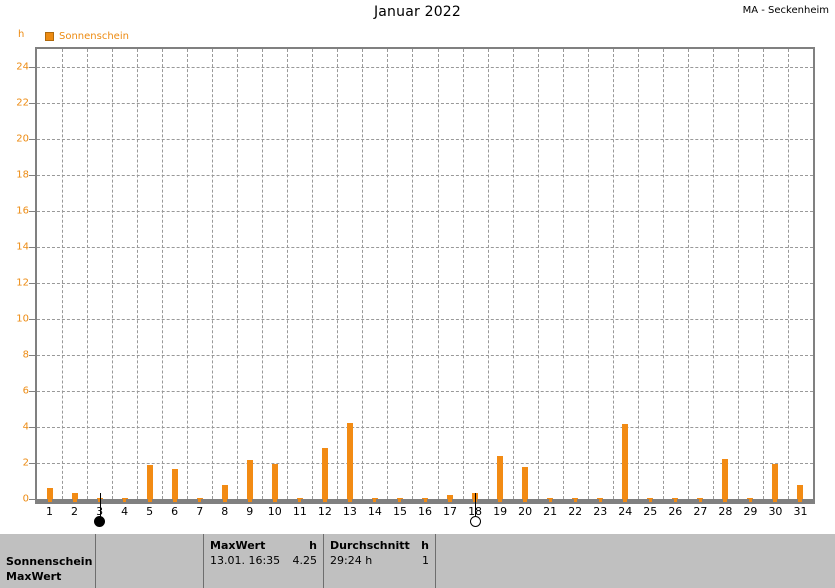 This screenshot has height=588, width=835. Describe the element at coordinates (22, 283) in the screenshot. I see `y-axis-tick-label: 12` at that location.